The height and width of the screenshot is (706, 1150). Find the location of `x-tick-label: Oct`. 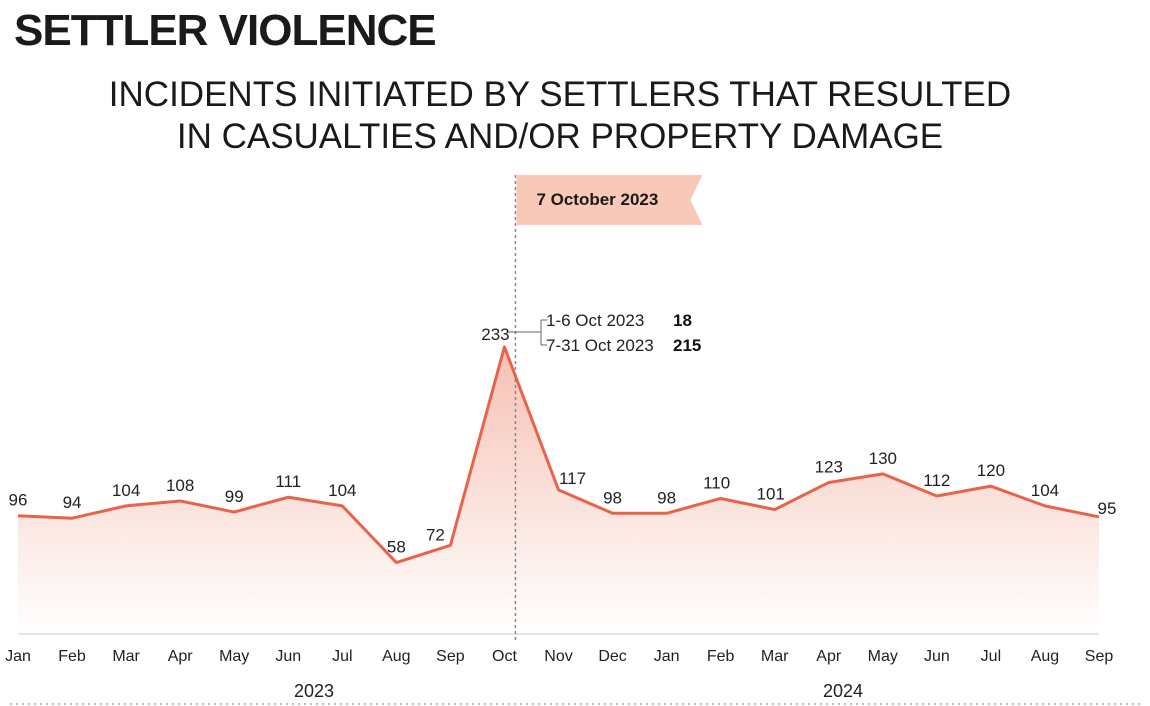

x-tick-label: Oct is located at coordinates (504, 656).